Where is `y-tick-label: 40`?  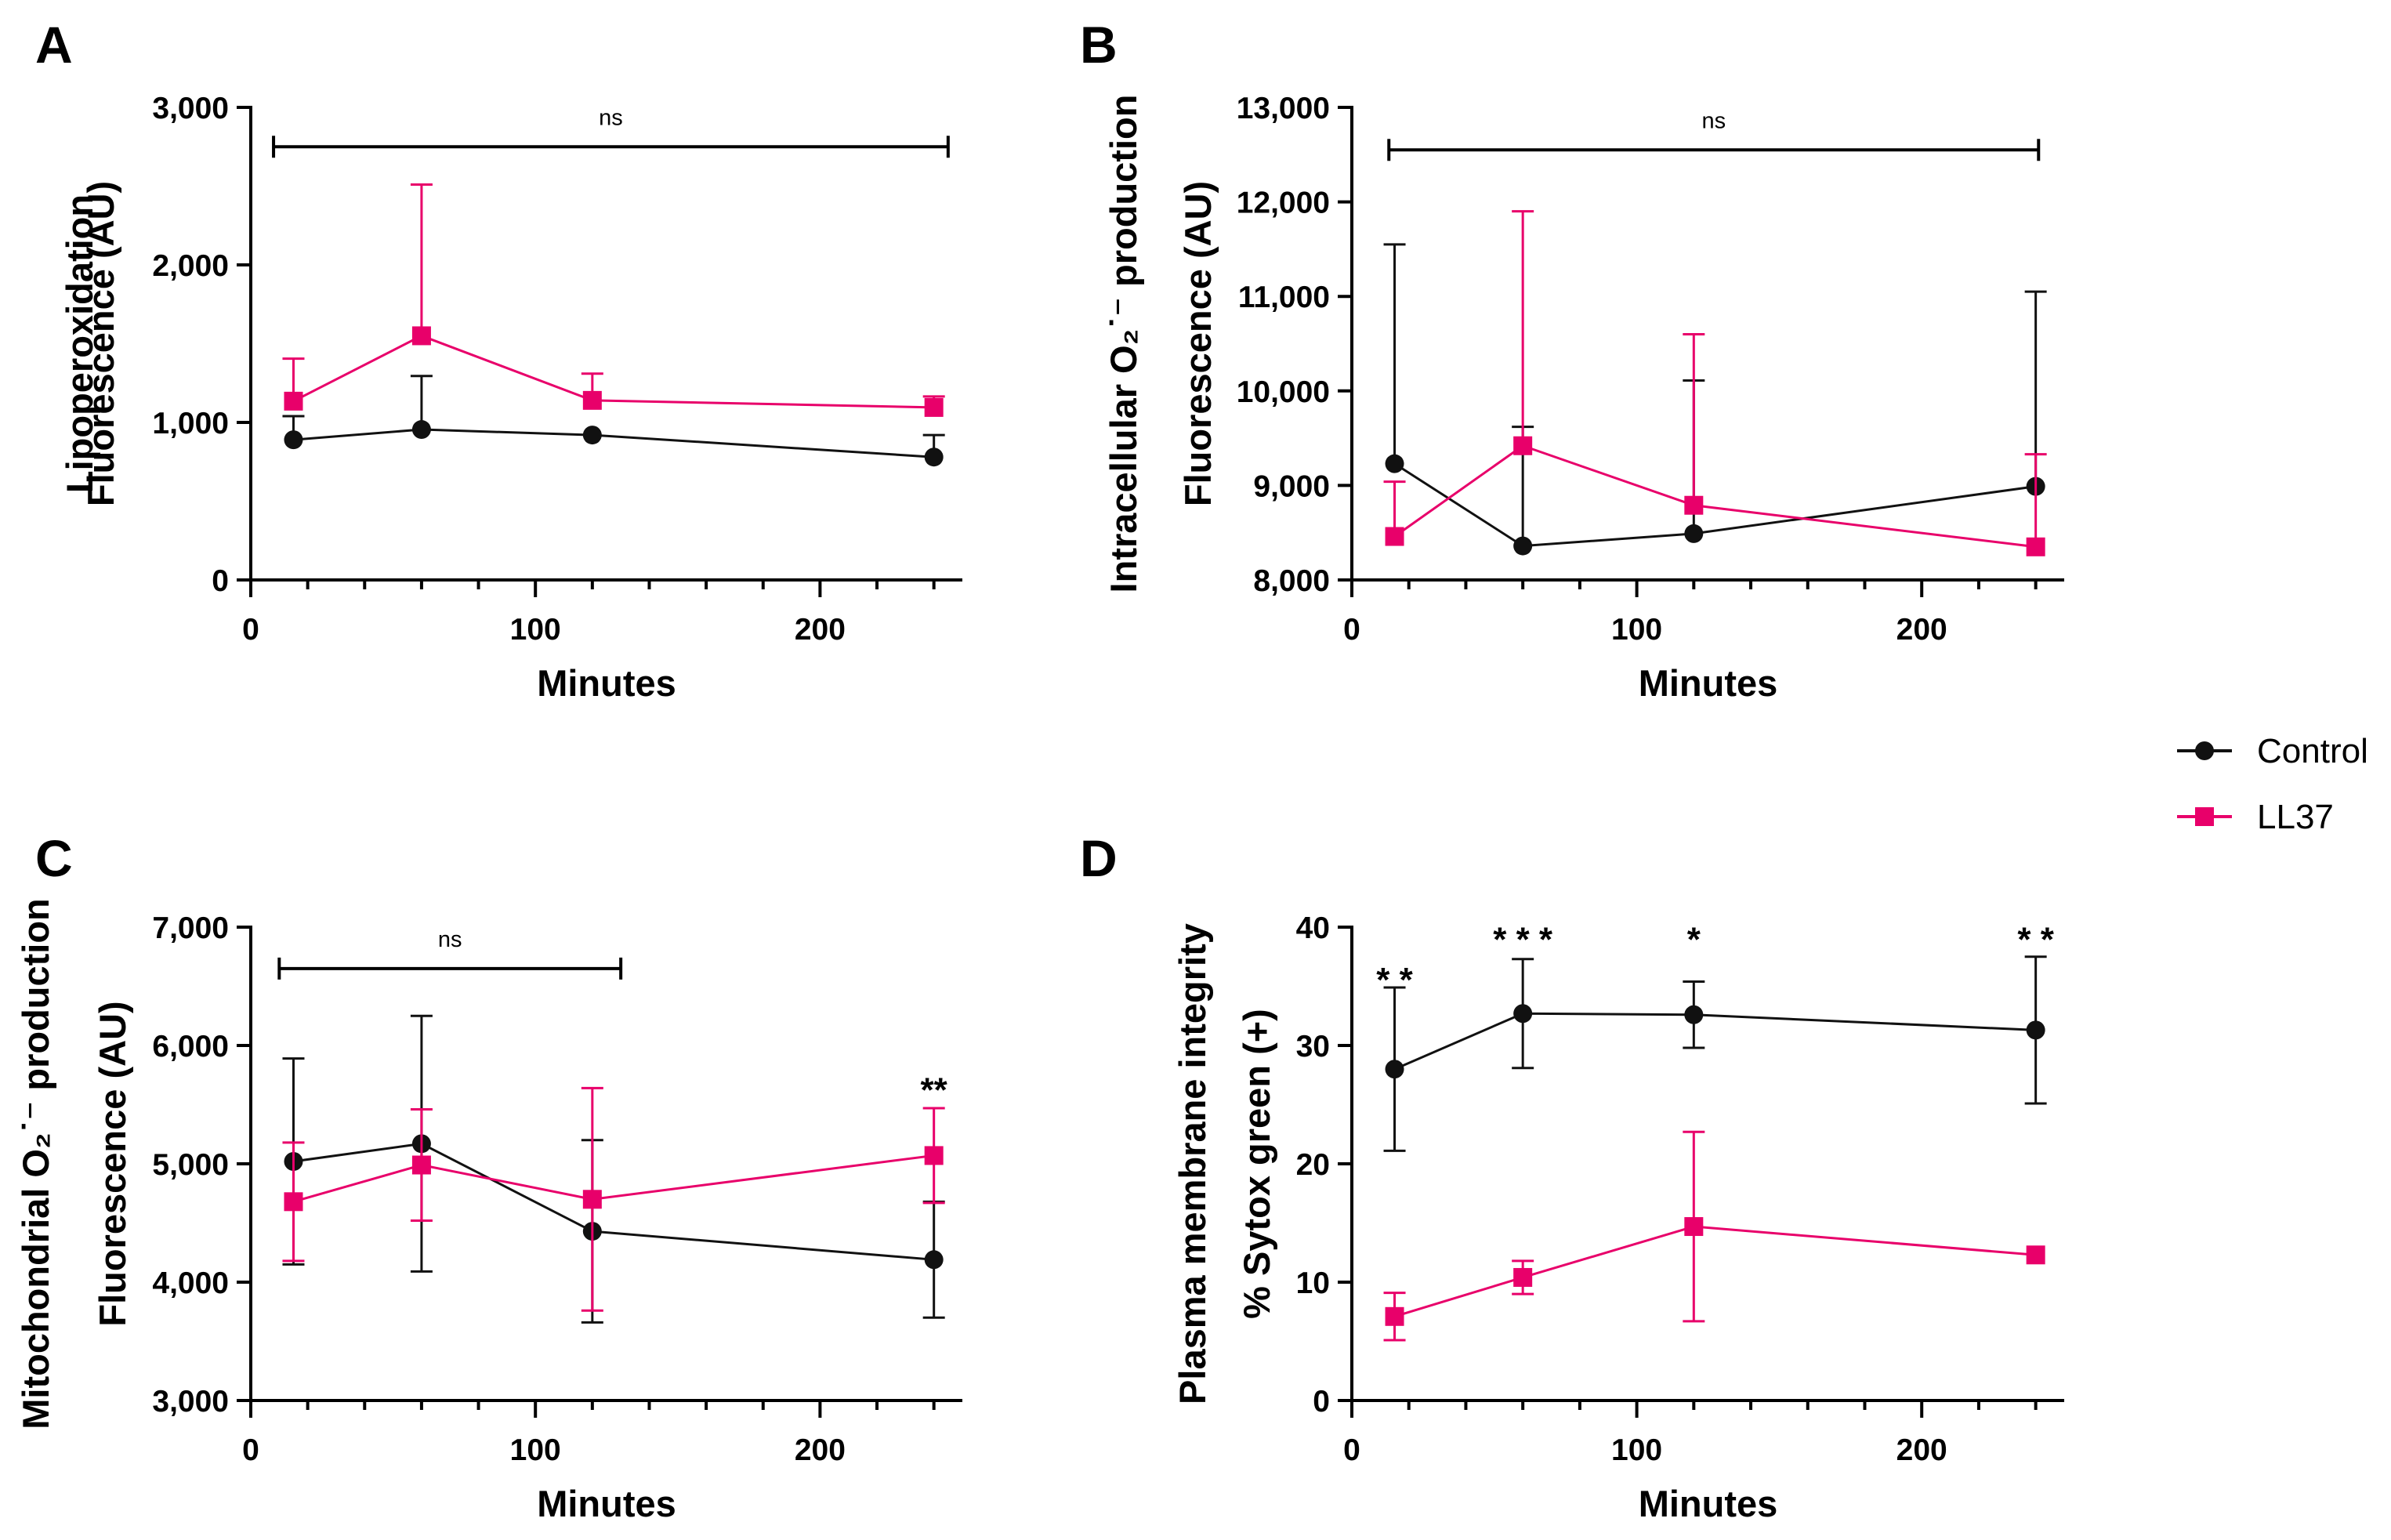 y-tick-label: 40 is located at coordinates (1313, 928).